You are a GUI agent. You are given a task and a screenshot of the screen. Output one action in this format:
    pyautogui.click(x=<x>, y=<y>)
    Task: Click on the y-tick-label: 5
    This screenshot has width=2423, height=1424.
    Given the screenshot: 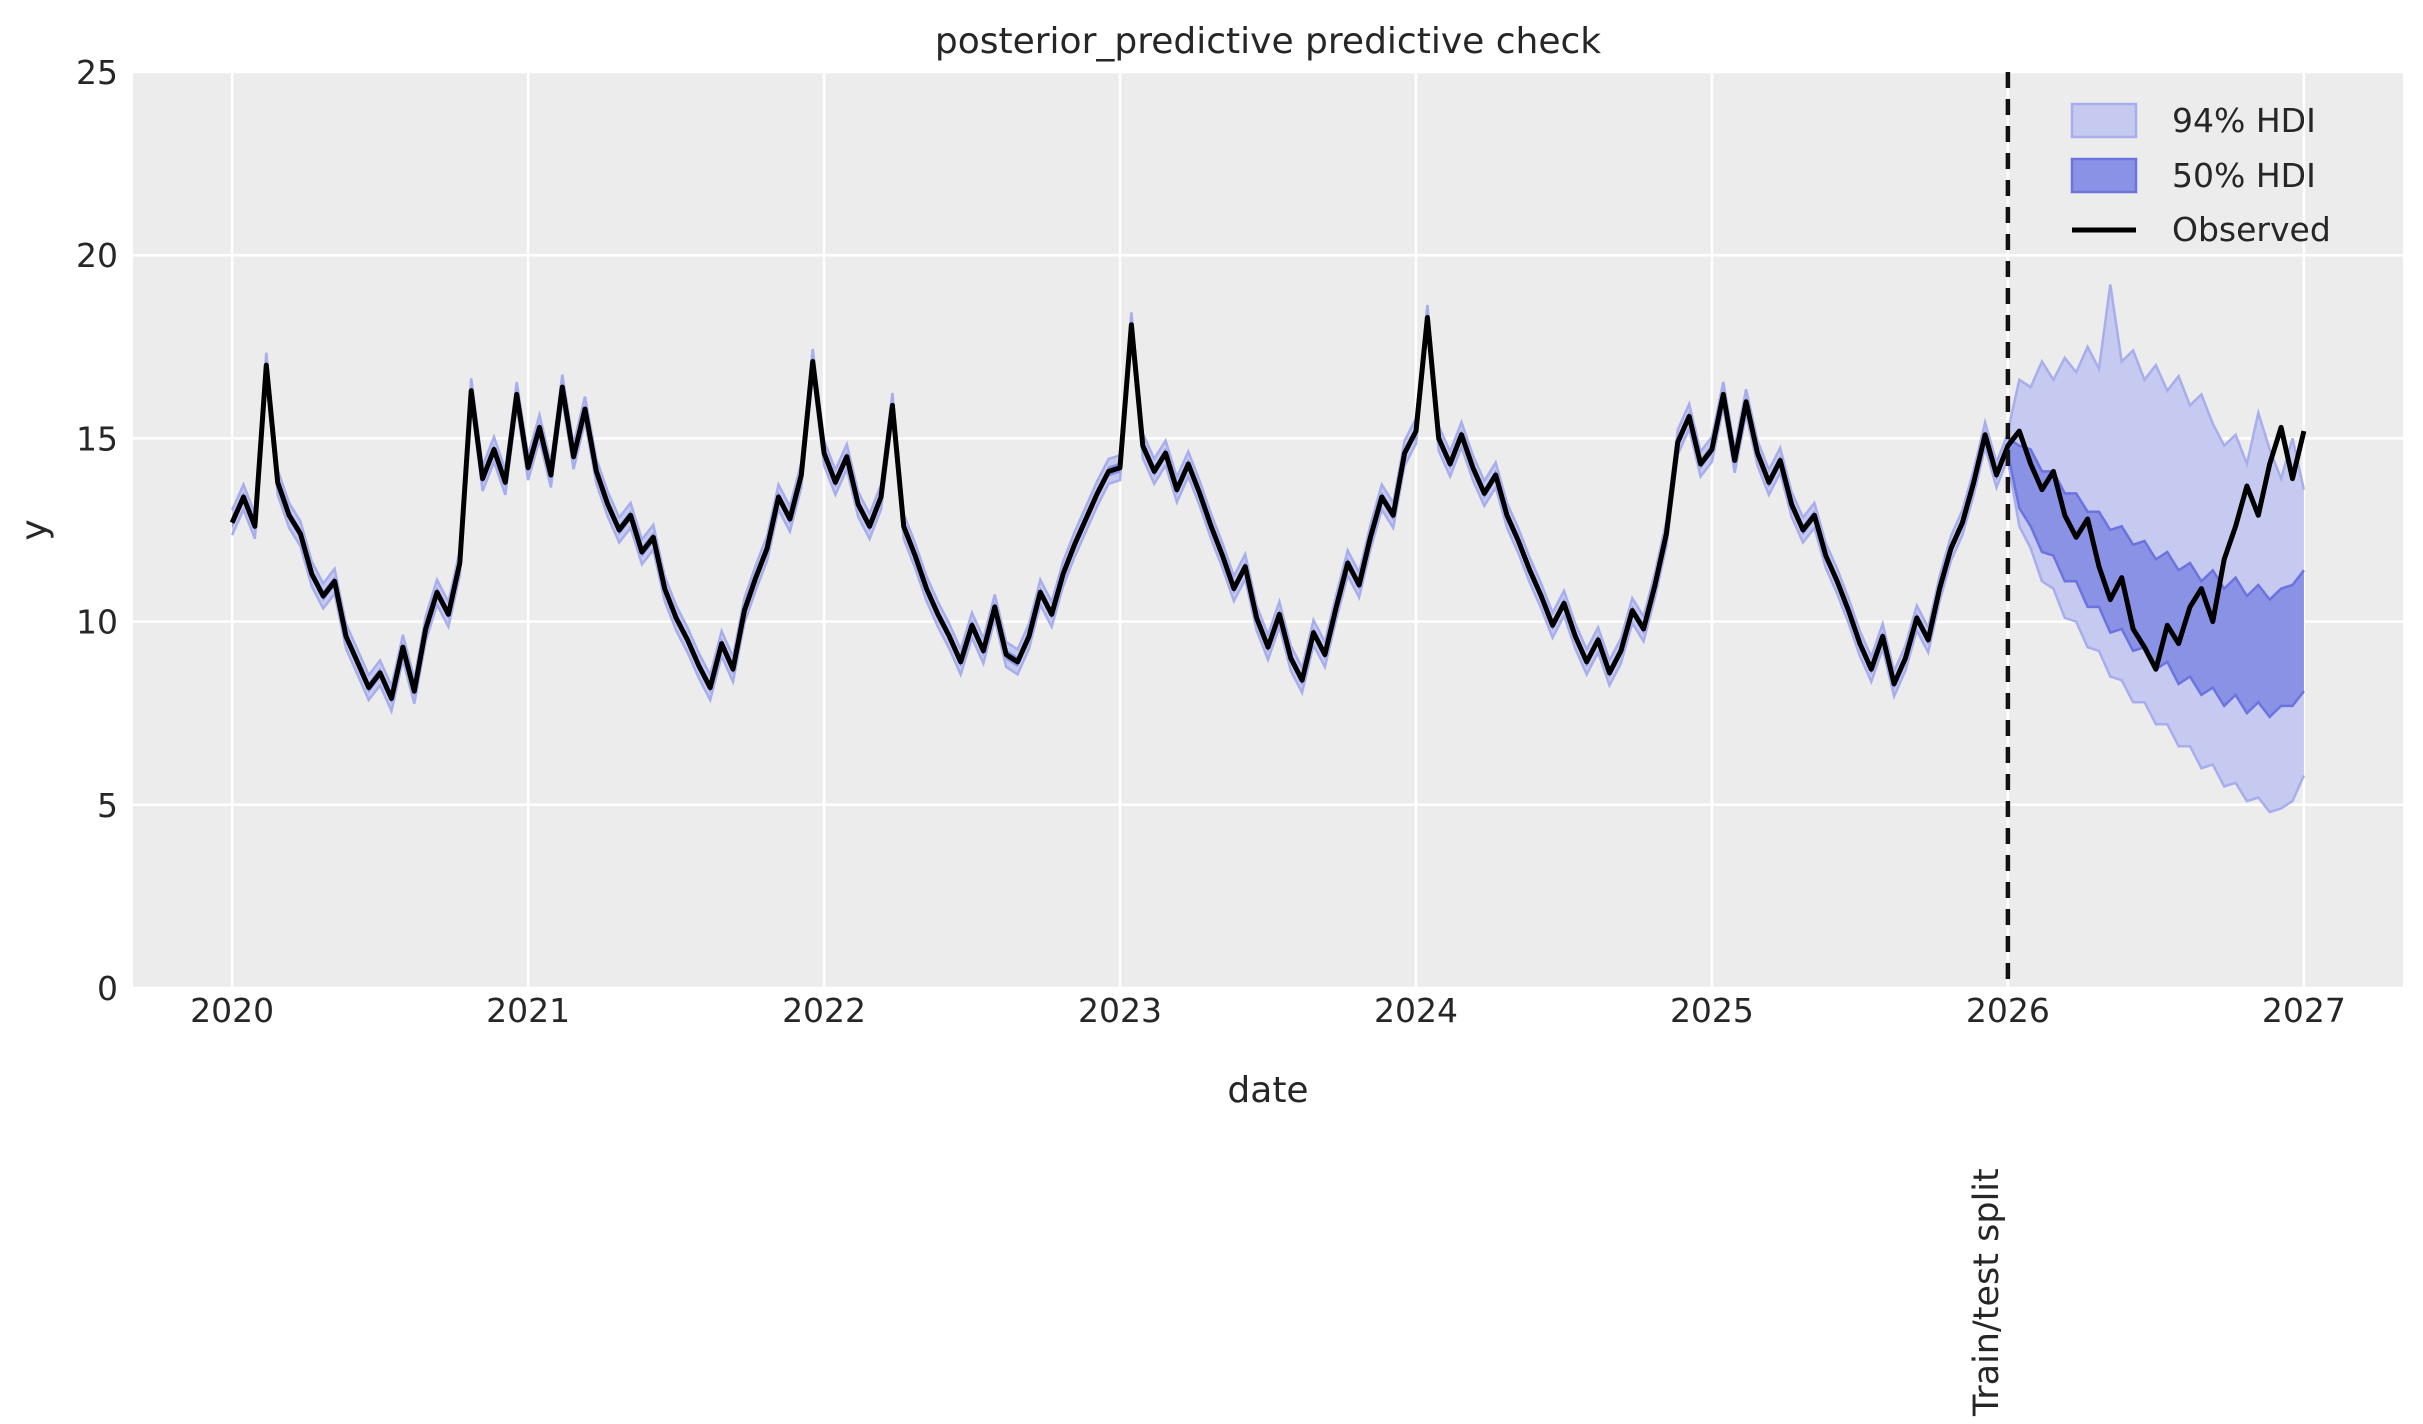 What is the action you would take?
    pyautogui.click(x=107, y=805)
    